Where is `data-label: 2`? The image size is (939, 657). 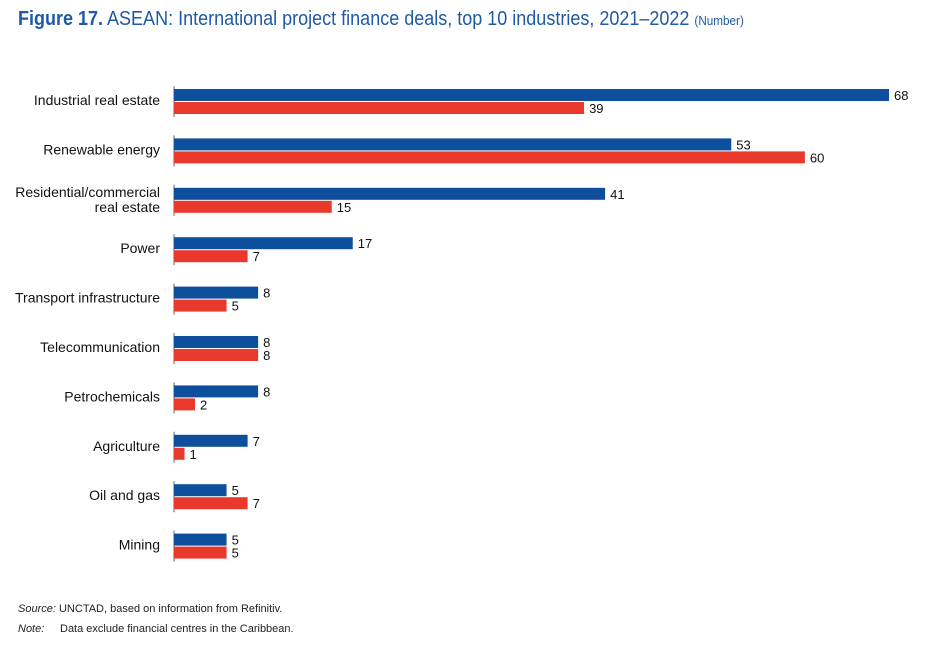
data-label: 2 is located at coordinates (203, 404).